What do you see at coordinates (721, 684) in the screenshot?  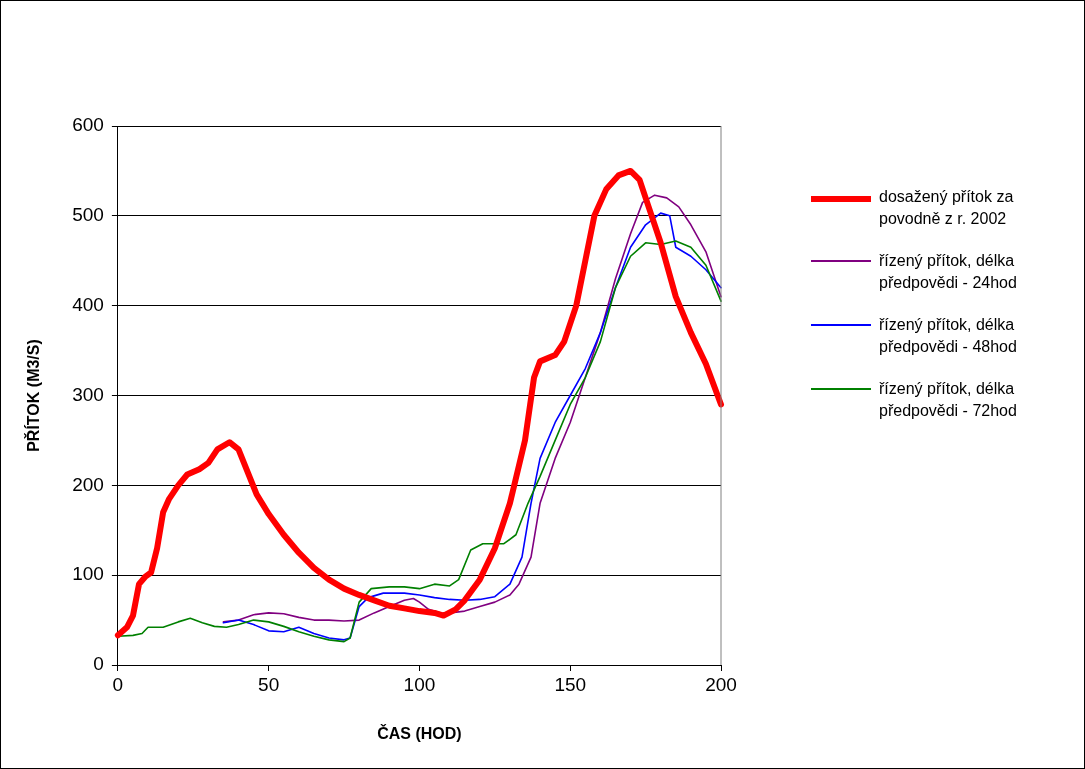 I see `x-tick-label: 200` at bounding box center [721, 684].